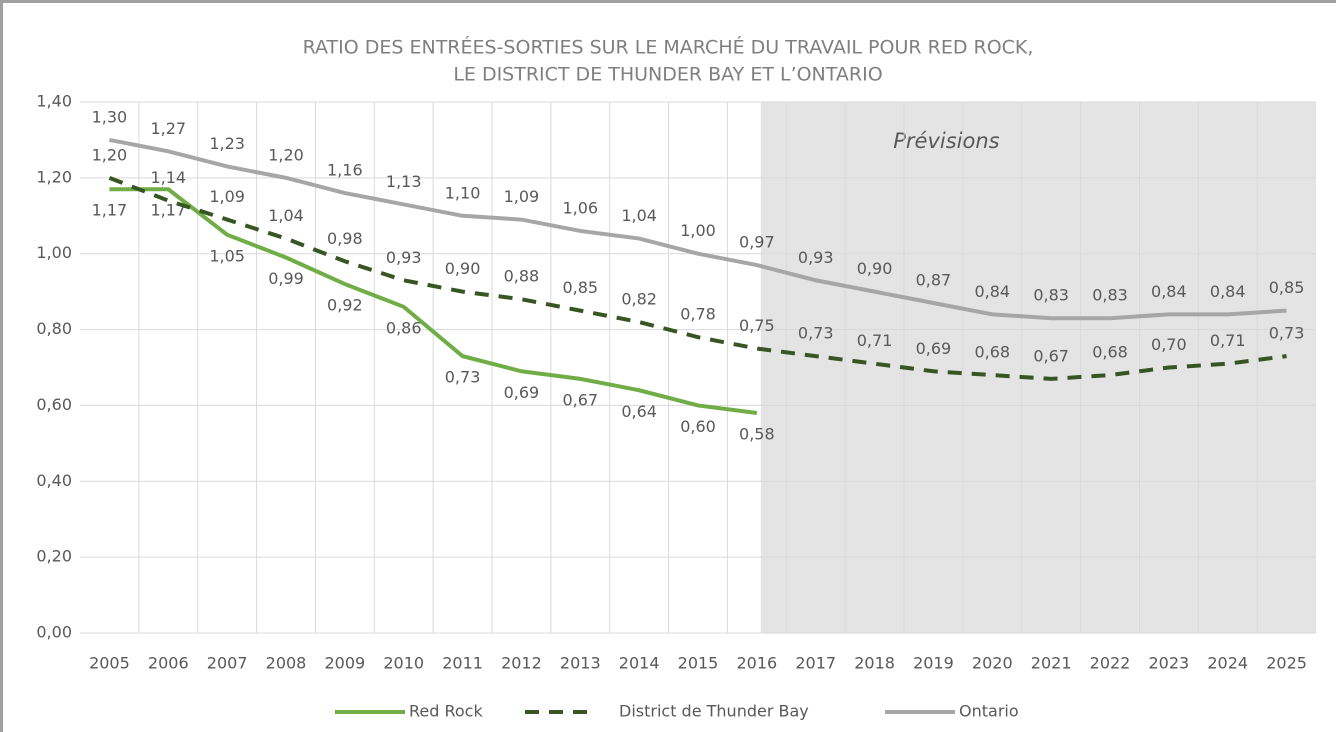  Describe the element at coordinates (639, 411) in the screenshot. I see `data-label: 0,64` at that location.